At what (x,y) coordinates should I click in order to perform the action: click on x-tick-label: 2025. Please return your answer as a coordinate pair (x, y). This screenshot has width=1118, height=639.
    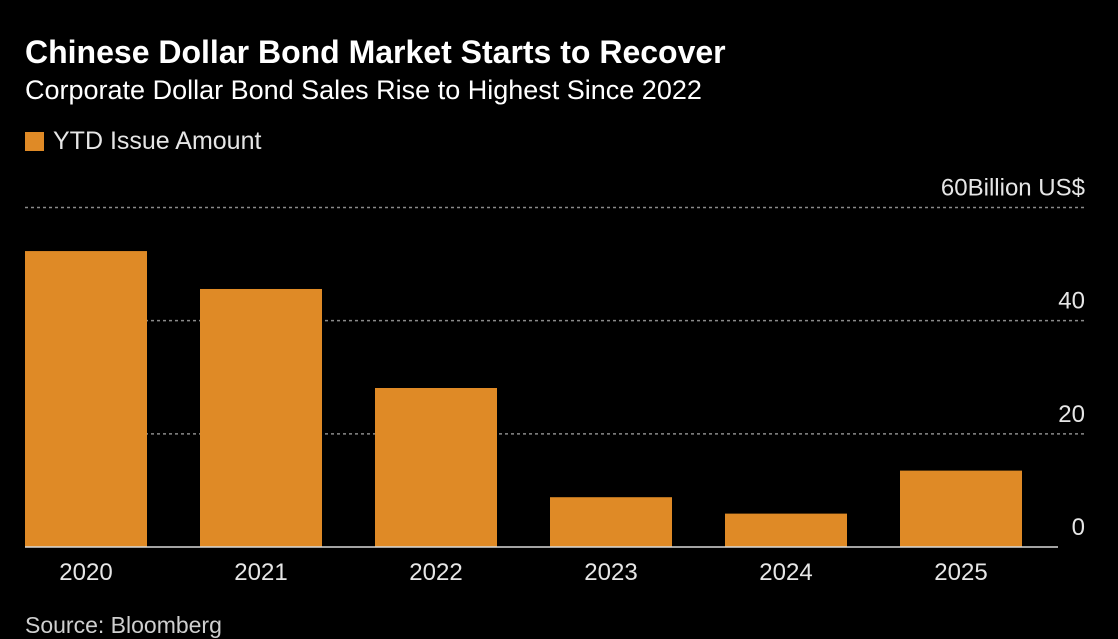
    Looking at the image, I should click on (960, 572).